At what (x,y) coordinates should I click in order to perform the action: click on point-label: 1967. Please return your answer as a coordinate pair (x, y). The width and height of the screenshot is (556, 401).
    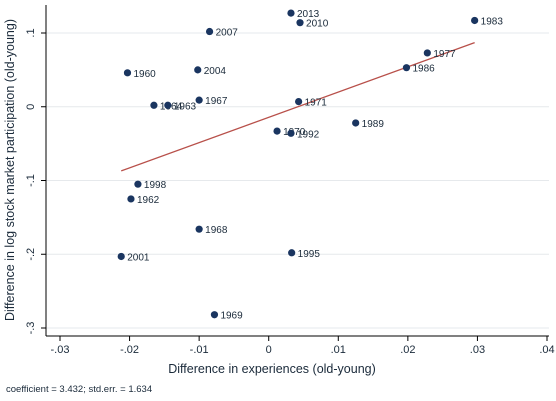
    Looking at the image, I should click on (216, 101).